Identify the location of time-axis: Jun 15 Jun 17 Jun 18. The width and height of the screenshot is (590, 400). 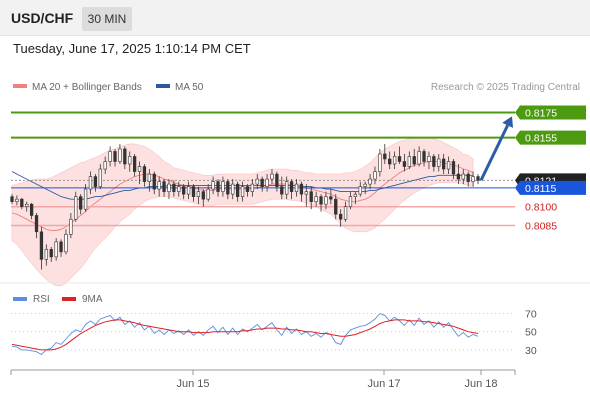
(263, 379).